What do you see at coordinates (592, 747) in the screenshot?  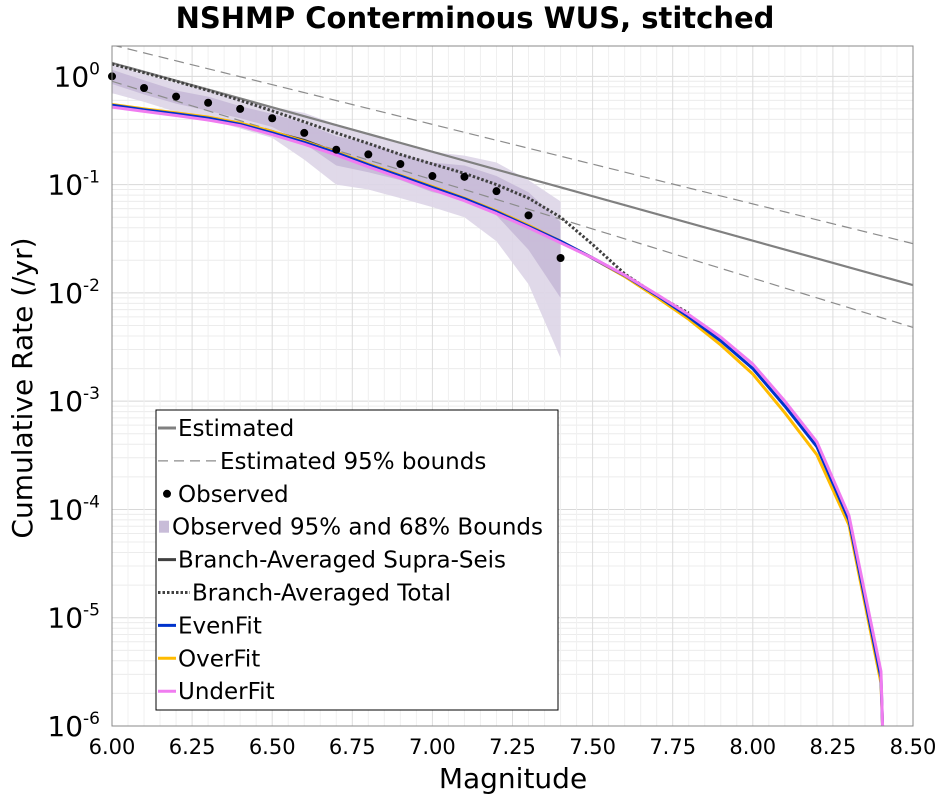 I see `x-tick-label: 7.50` at bounding box center [592, 747].